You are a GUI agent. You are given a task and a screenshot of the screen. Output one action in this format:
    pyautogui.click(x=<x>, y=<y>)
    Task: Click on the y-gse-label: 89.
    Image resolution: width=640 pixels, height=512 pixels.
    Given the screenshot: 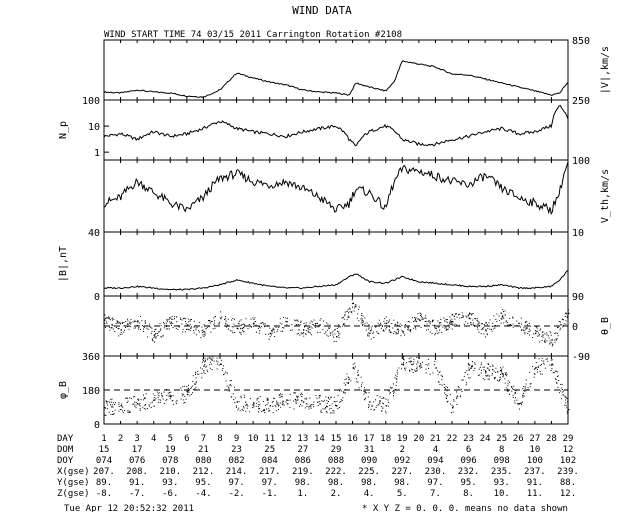 What is the action you would take?
    pyautogui.click(x=104, y=483)
    